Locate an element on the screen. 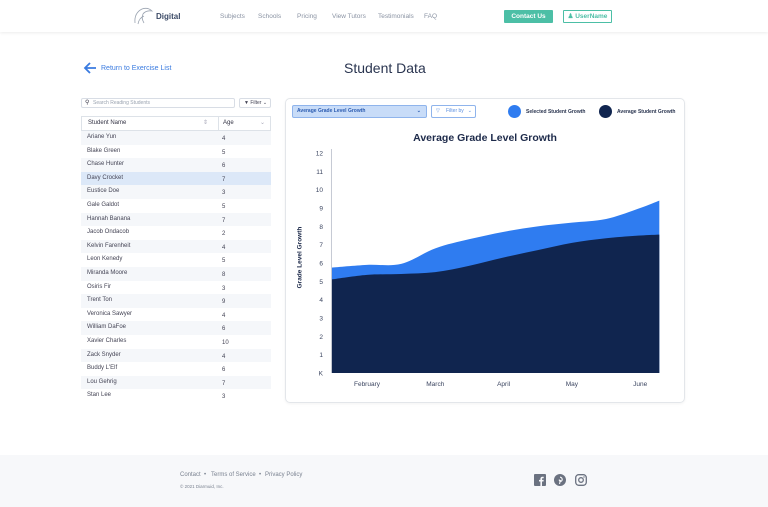  table-row: Buddy L'Elf 6 is located at coordinates (176, 369).